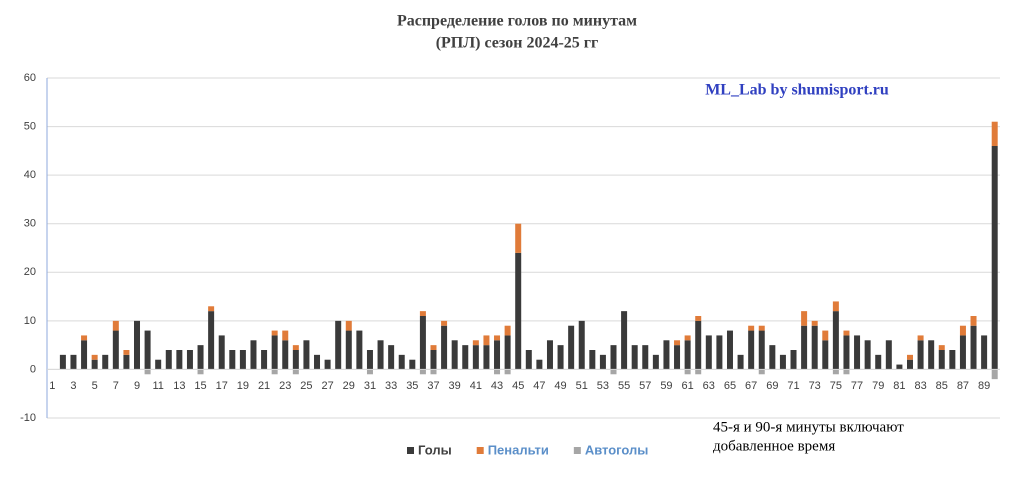  What do you see at coordinates (95, 386) in the screenshot?
I see `x-tick-label: 5` at bounding box center [95, 386].